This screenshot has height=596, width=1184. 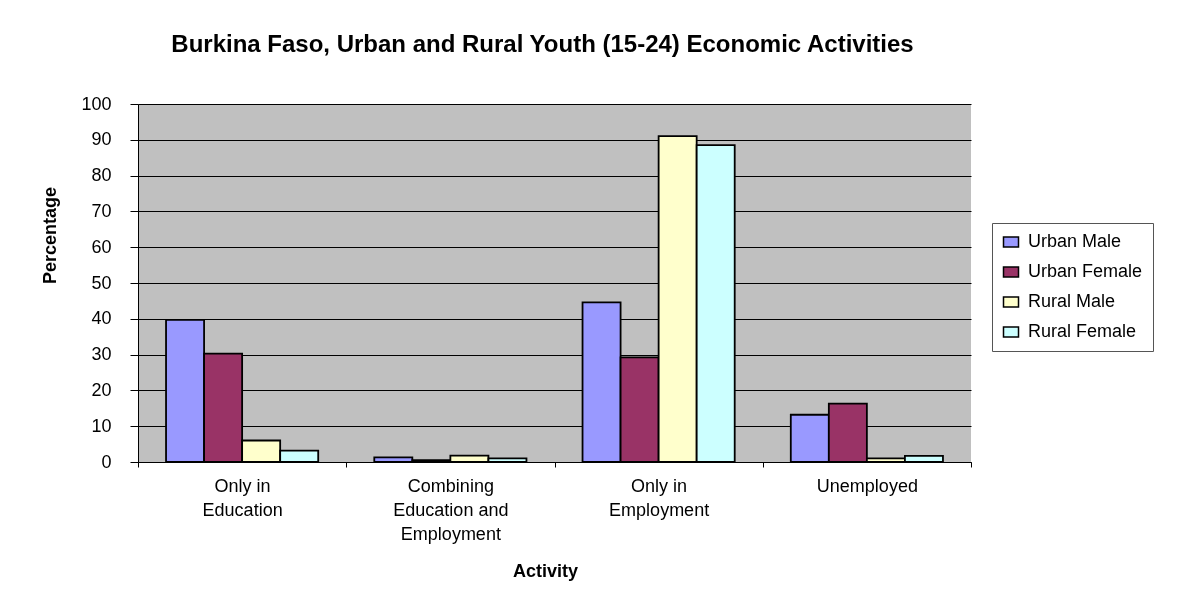 I want to click on legend-label: Urban Male, so click(x=1075, y=241).